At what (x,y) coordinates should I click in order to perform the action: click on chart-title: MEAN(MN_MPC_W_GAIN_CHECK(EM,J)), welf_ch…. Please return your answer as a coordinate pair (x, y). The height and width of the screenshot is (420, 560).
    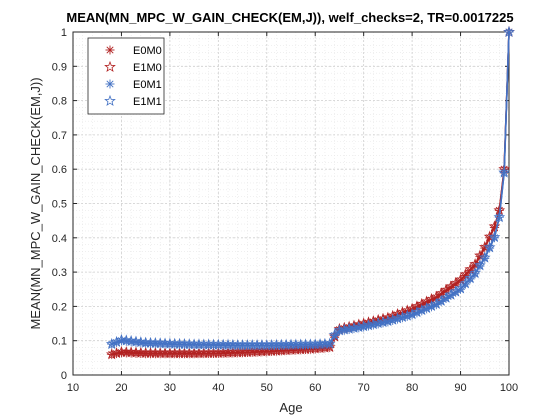
    Looking at the image, I should click on (289, 17).